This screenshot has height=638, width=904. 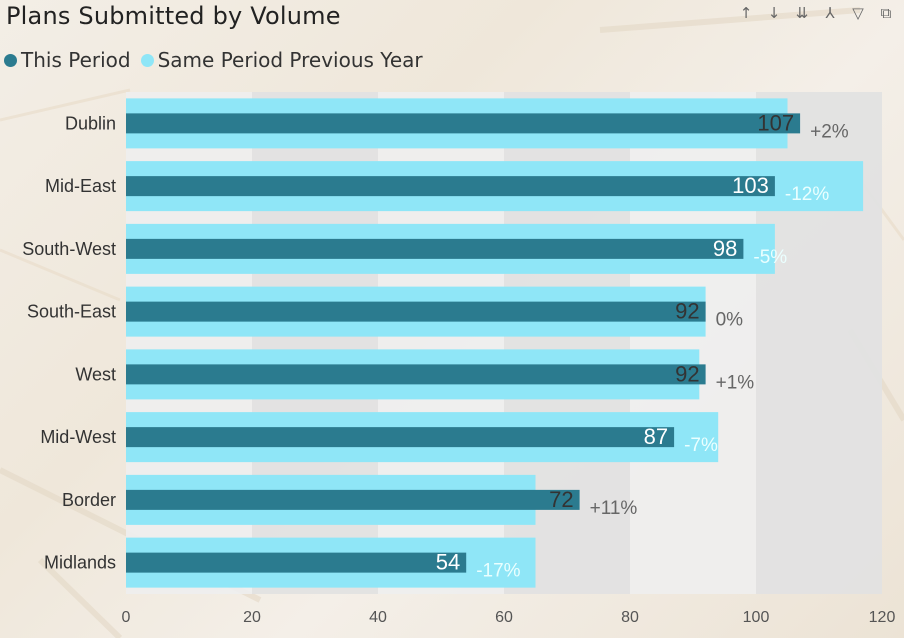 What do you see at coordinates (498, 571) in the screenshot?
I see `change-label: -17%` at bounding box center [498, 571].